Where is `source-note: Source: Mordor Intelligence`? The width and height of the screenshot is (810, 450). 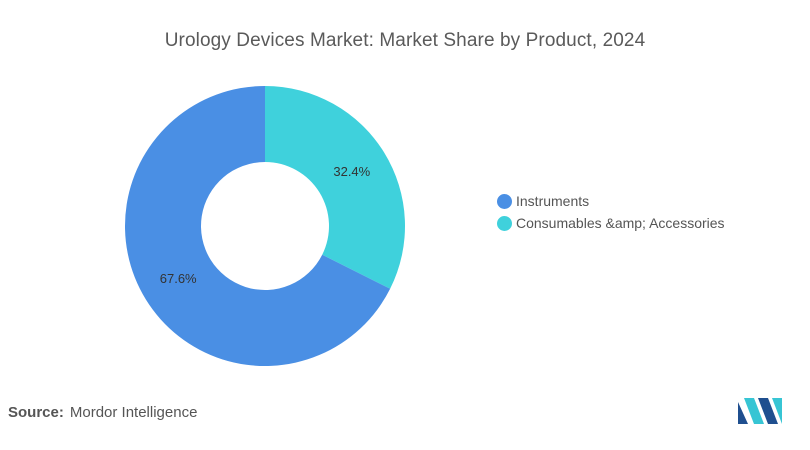 source-note: Source: Mordor Intelligence is located at coordinates (102, 412).